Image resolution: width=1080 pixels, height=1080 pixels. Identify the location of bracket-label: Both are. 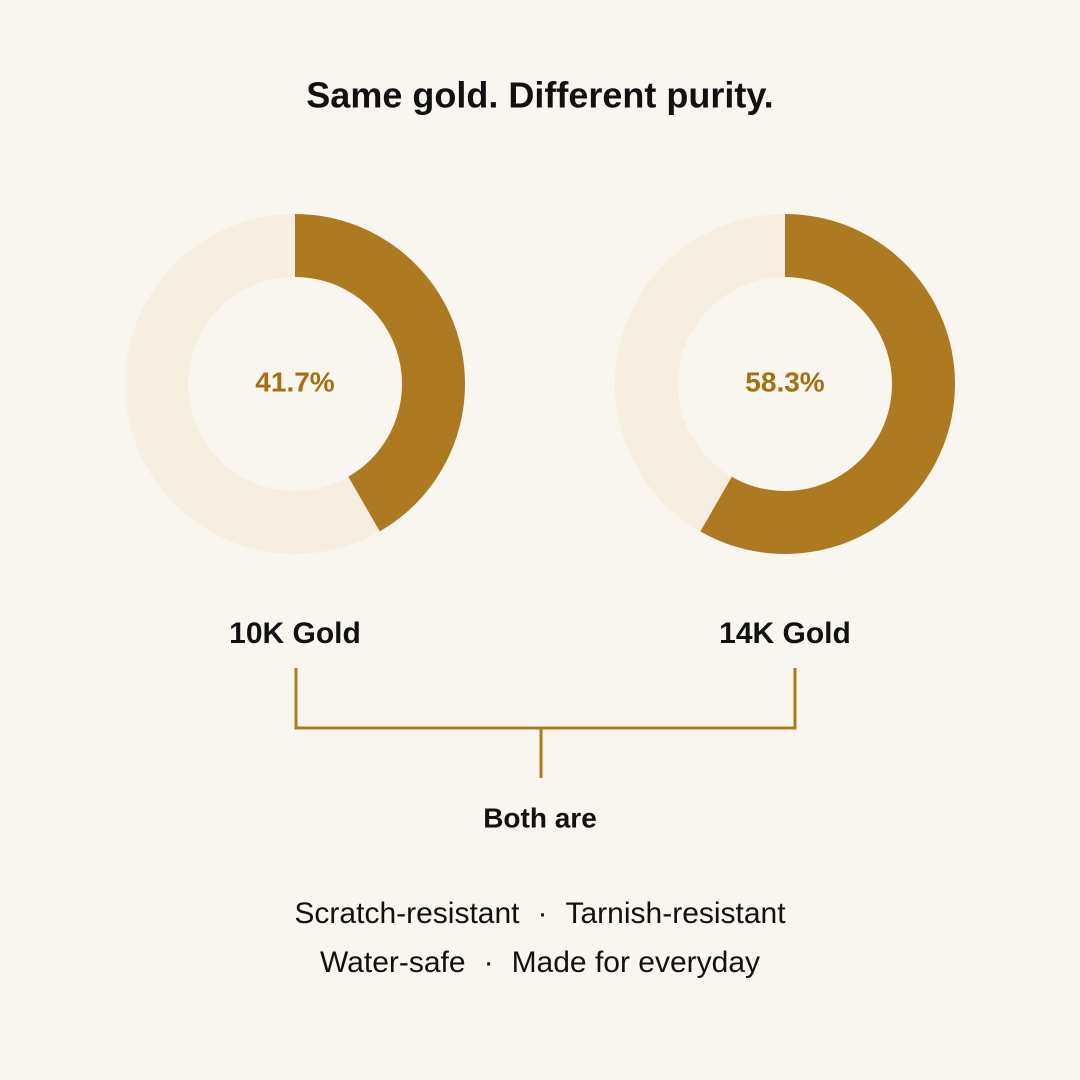
(540, 817).